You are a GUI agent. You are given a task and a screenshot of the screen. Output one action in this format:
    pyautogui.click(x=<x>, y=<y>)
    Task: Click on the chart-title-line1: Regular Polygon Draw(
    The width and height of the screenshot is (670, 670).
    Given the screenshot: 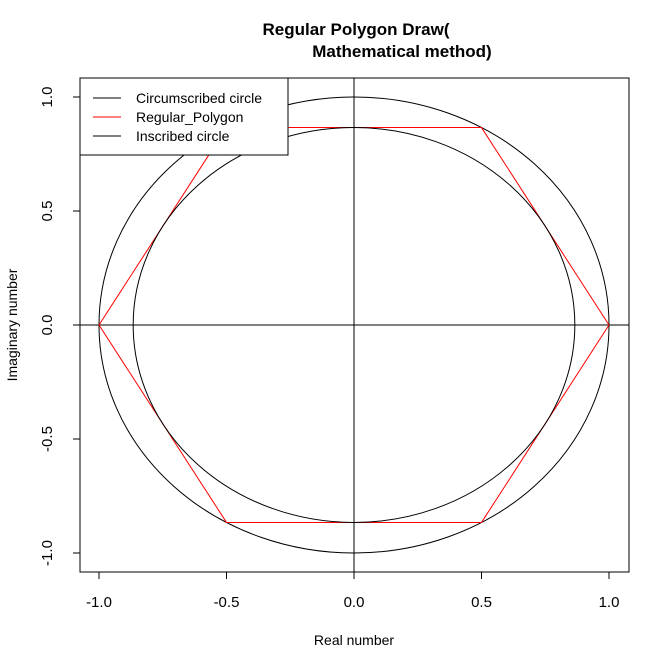 What is the action you would take?
    pyautogui.click(x=355, y=29)
    